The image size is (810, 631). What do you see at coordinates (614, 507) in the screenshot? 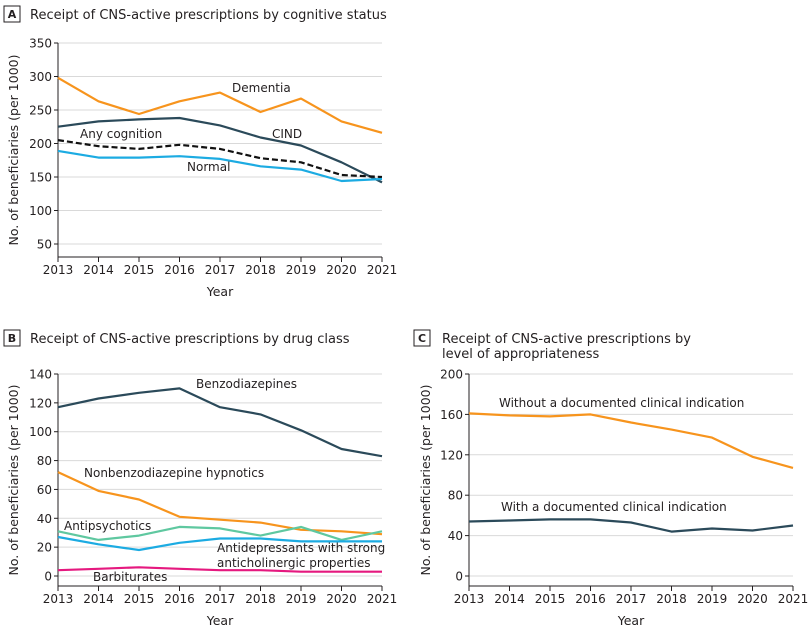
I see `series-label-with-a-documented-clinical-indication: With a documented clinical indication` at bounding box center [614, 507].